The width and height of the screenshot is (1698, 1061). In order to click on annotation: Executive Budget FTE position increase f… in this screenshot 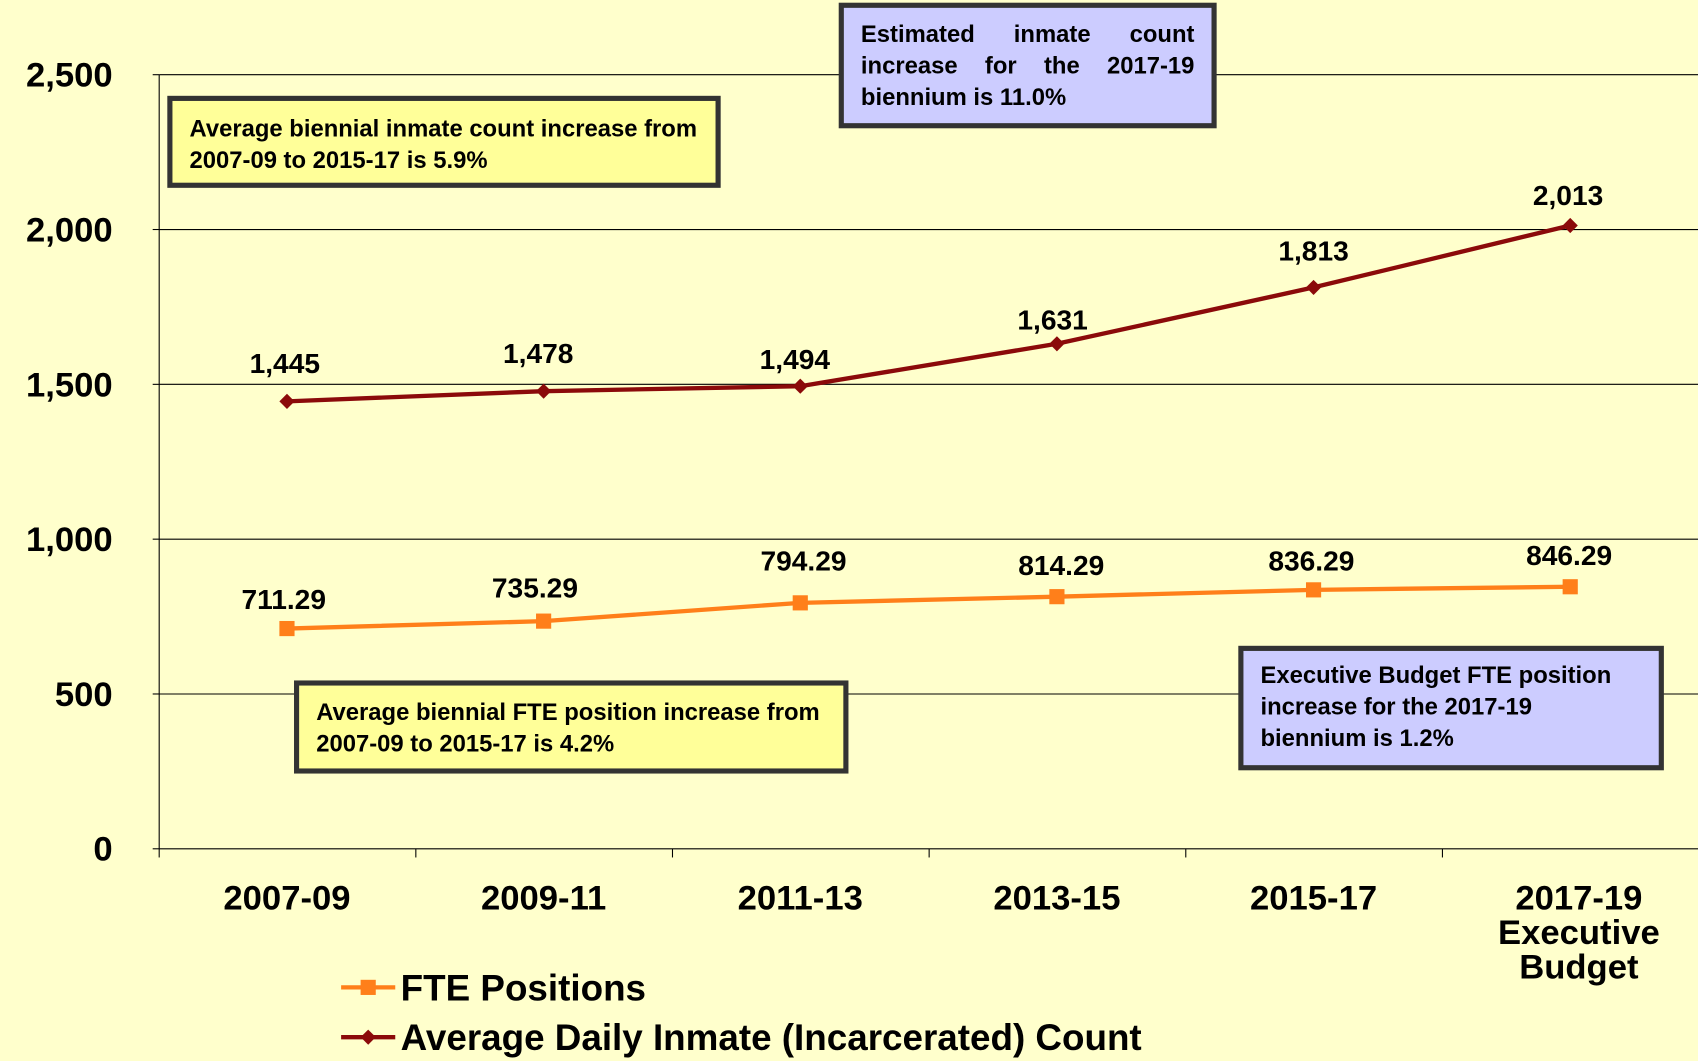, I will do `click(1436, 706)`.